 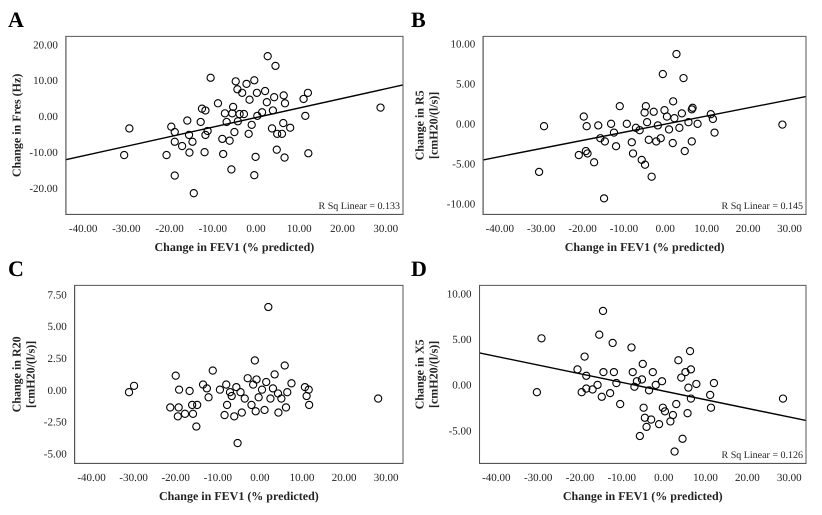 I want to click on y-tick-label: 7.50, so click(x=57, y=295).